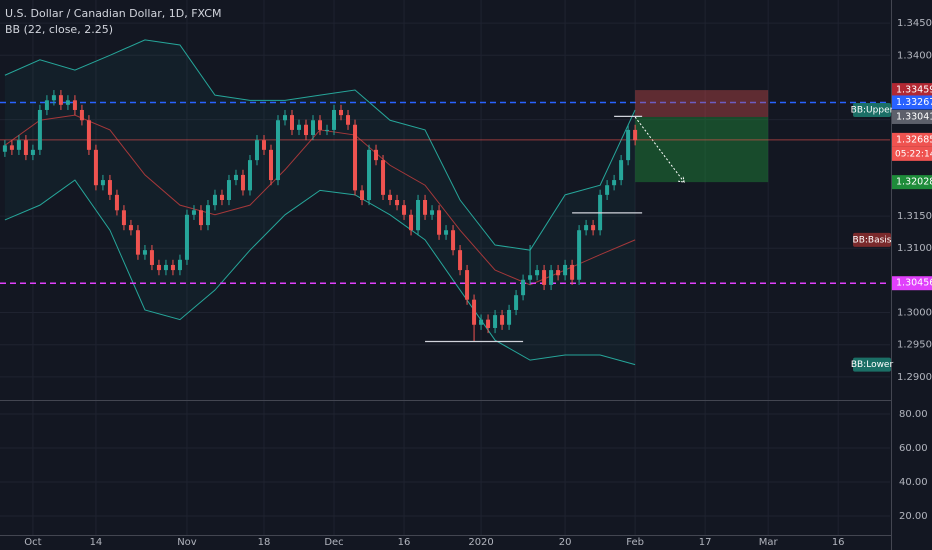 Image resolution: width=932 pixels, height=550 pixels. What do you see at coordinates (96, 542) in the screenshot?
I see `x-tick-label: 14` at bounding box center [96, 542].